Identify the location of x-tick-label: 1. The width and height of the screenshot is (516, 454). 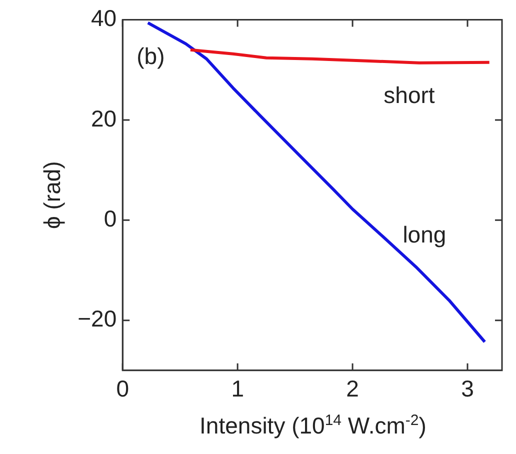
(237, 389).